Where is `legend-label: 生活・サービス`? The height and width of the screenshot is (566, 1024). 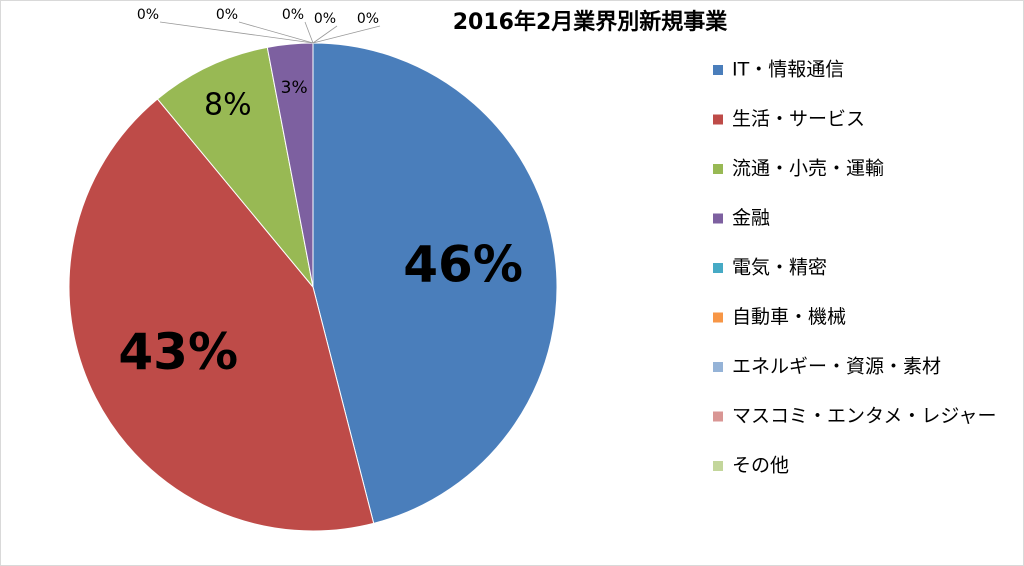
legend-label: 生活・サービス is located at coordinates (798, 119).